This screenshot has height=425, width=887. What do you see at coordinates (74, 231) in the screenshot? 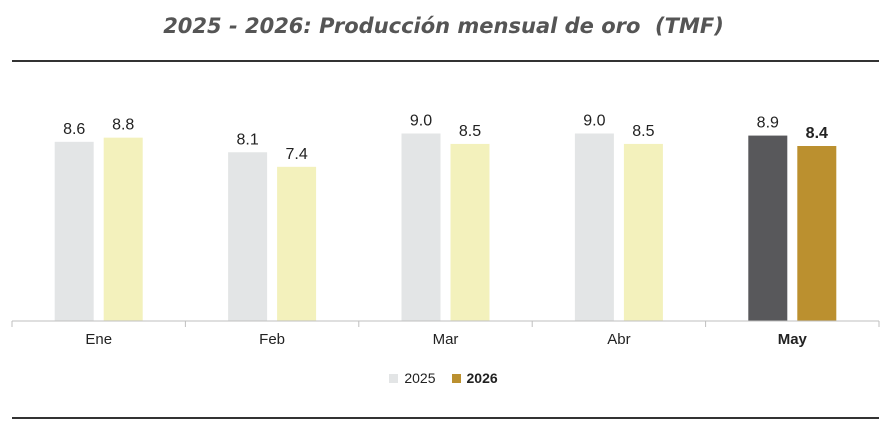
I see `bar-2025-ene` at bounding box center [74, 231].